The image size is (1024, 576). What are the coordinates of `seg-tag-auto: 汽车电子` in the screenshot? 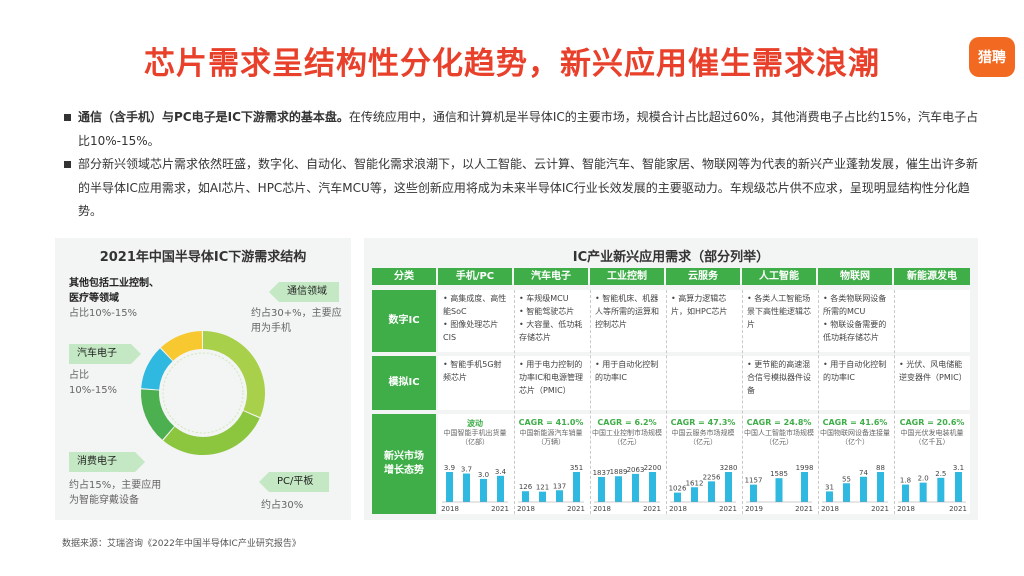 It's located at (100, 354).